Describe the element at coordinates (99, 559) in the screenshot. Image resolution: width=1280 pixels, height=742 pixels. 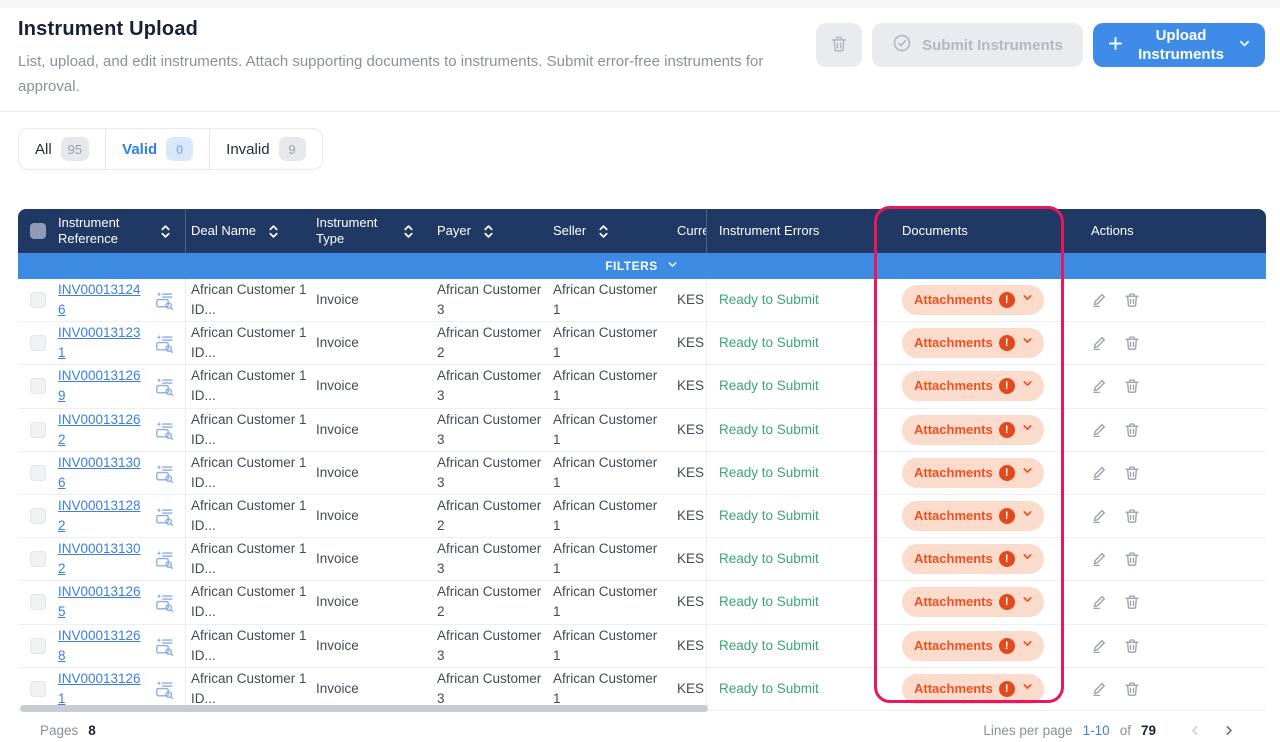
I see `instrument-reference-link: INV000131302` at that location.